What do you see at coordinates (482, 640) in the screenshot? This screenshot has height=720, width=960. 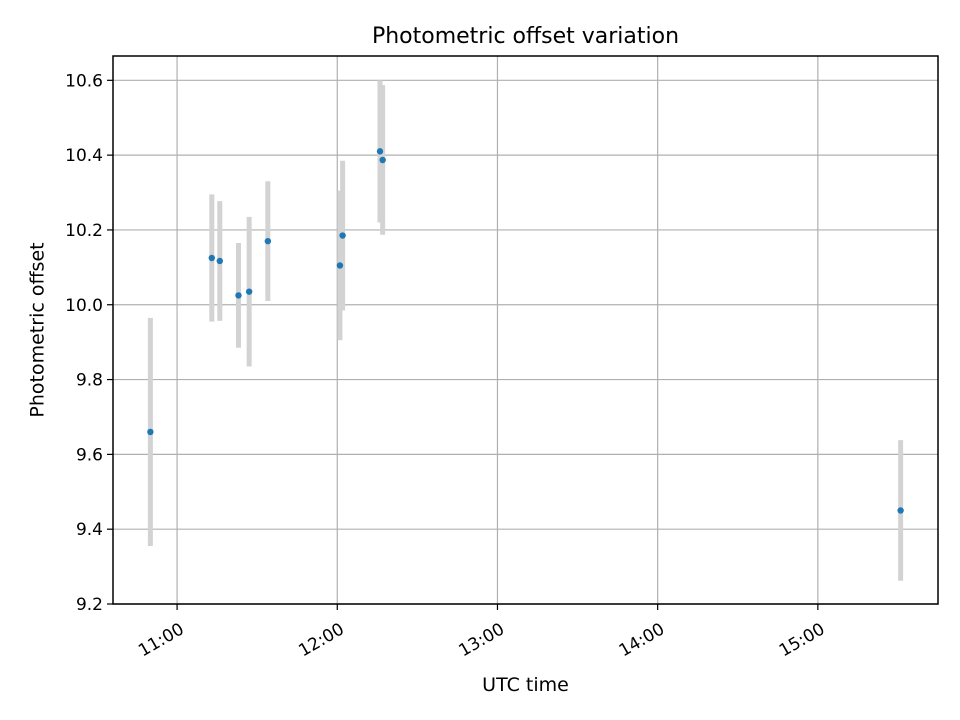 I see `x-tick-label: 13:00` at bounding box center [482, 640].